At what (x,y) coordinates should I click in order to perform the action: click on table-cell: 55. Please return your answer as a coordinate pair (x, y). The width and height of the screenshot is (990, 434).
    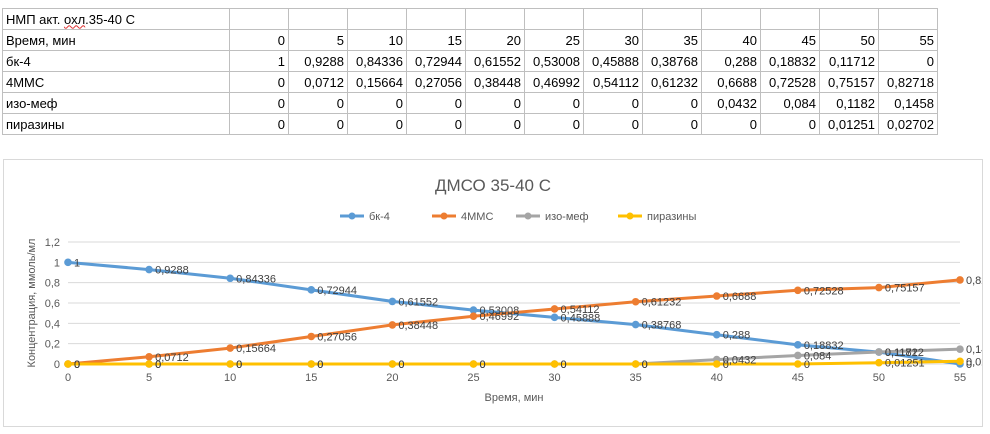
    Looking at the image, I should click on (908, 40).